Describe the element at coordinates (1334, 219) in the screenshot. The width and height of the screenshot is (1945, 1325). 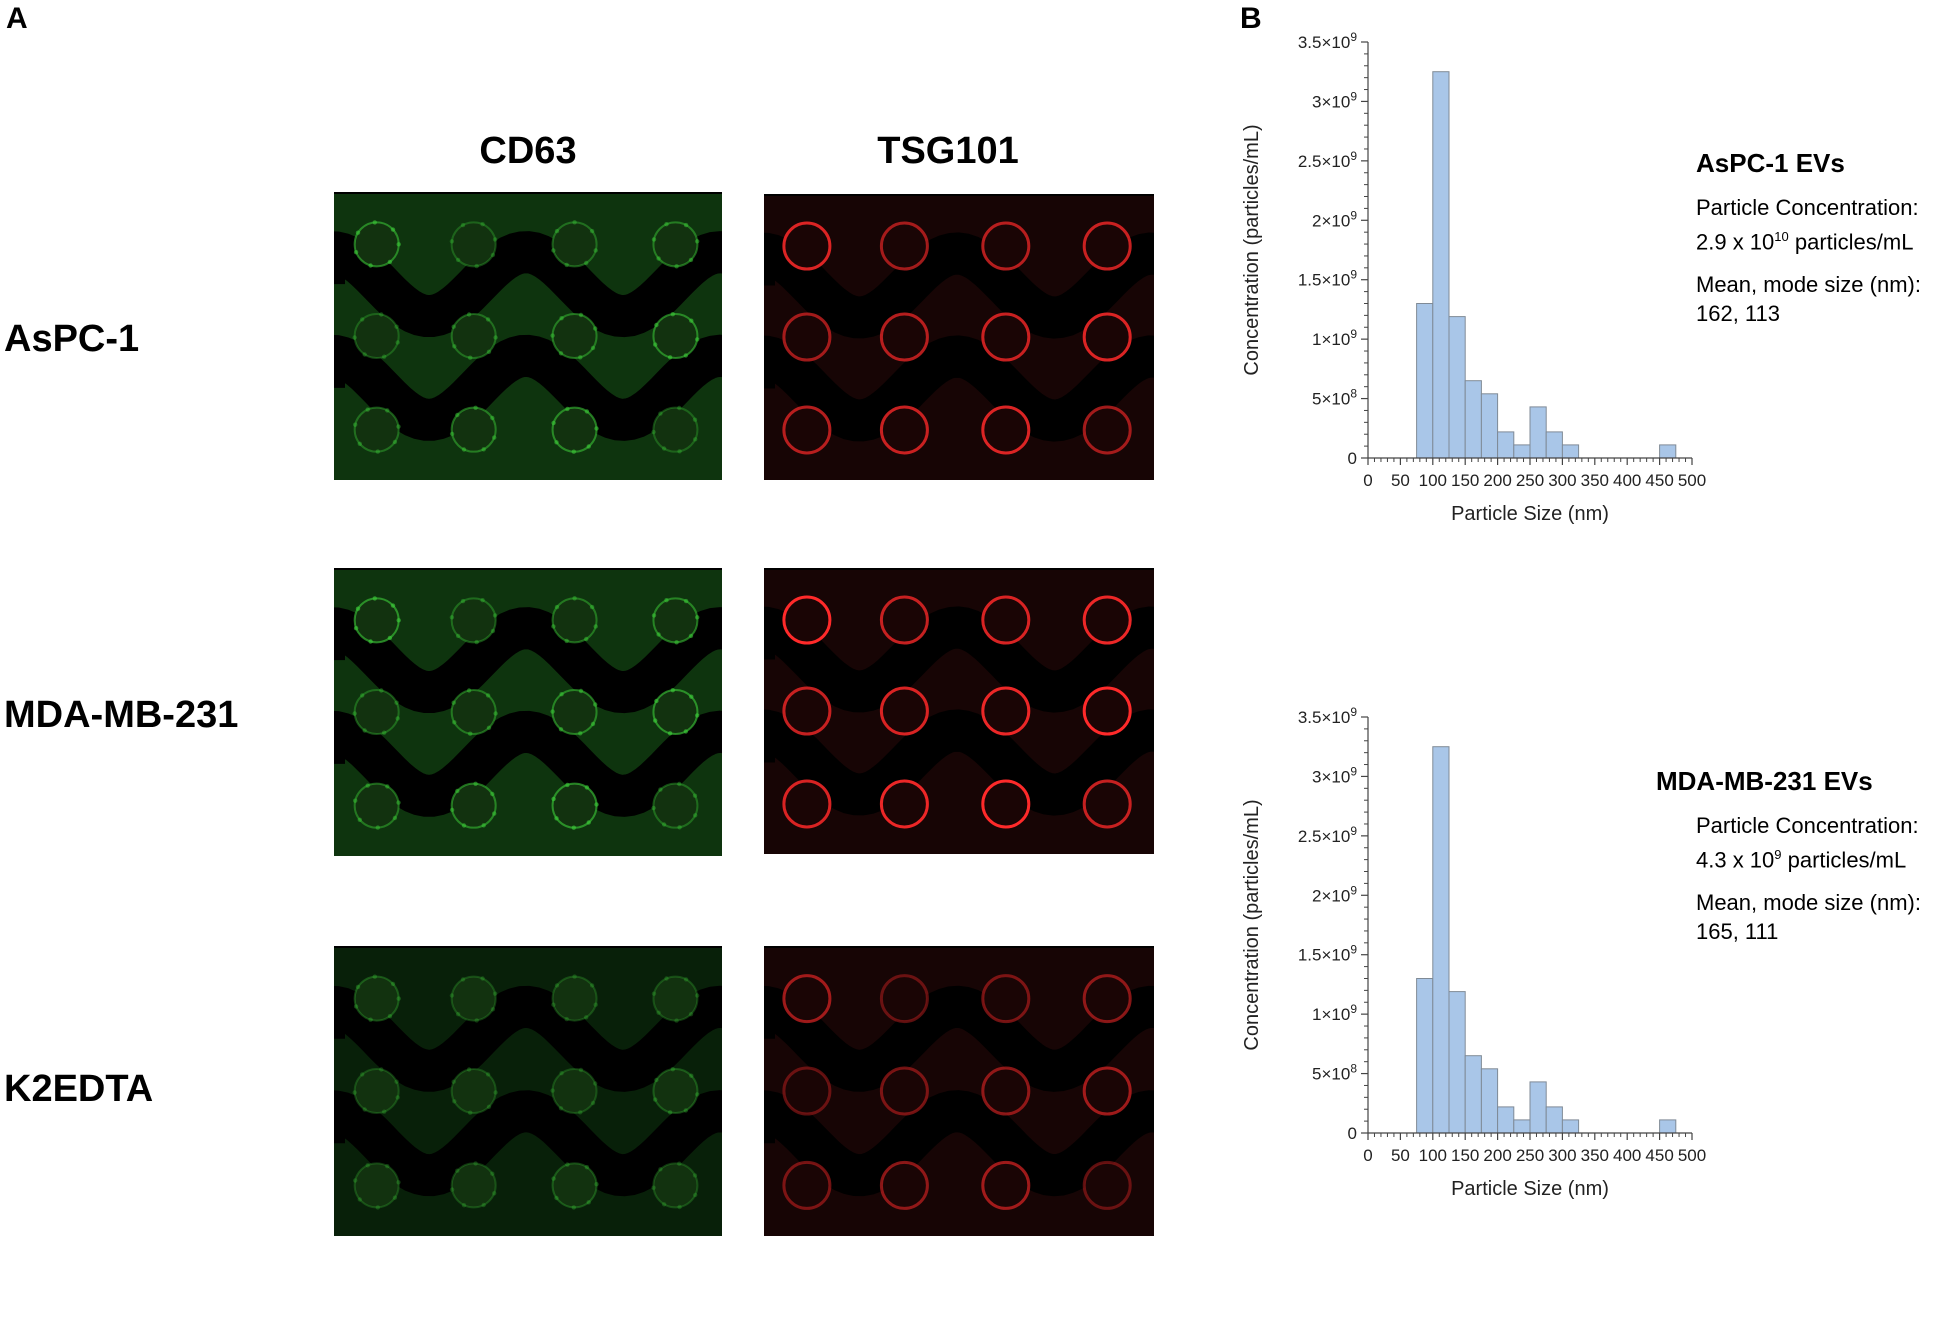
I see `y-tick-label: 2×10⁹` at that location.